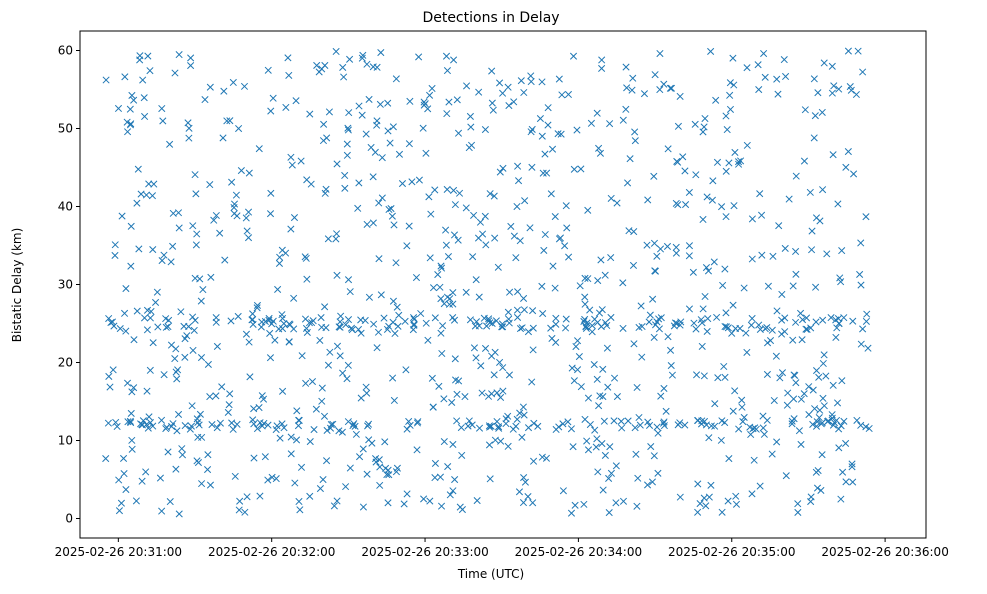 The image size is (987, 594). What do you see at coordinates (65, 285) in the screenshot?
I see `y-tick-label: 30` at bounding box center [65, 285].